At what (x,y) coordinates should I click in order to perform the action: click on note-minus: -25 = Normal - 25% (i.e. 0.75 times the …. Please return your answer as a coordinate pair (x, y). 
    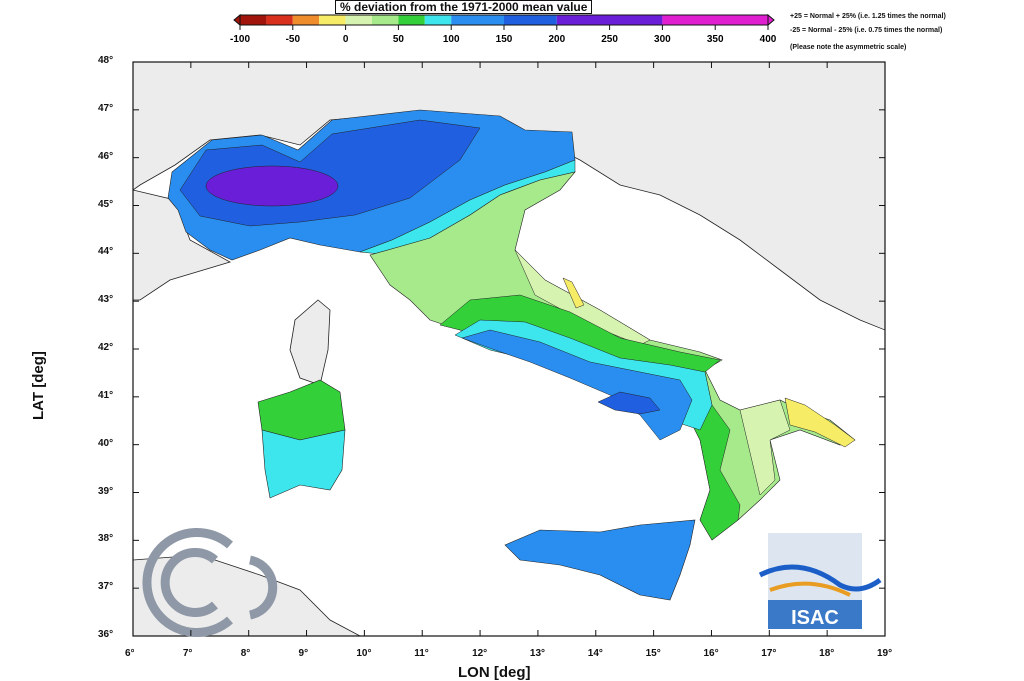
    Looking at the image, I should click on (866, 30).